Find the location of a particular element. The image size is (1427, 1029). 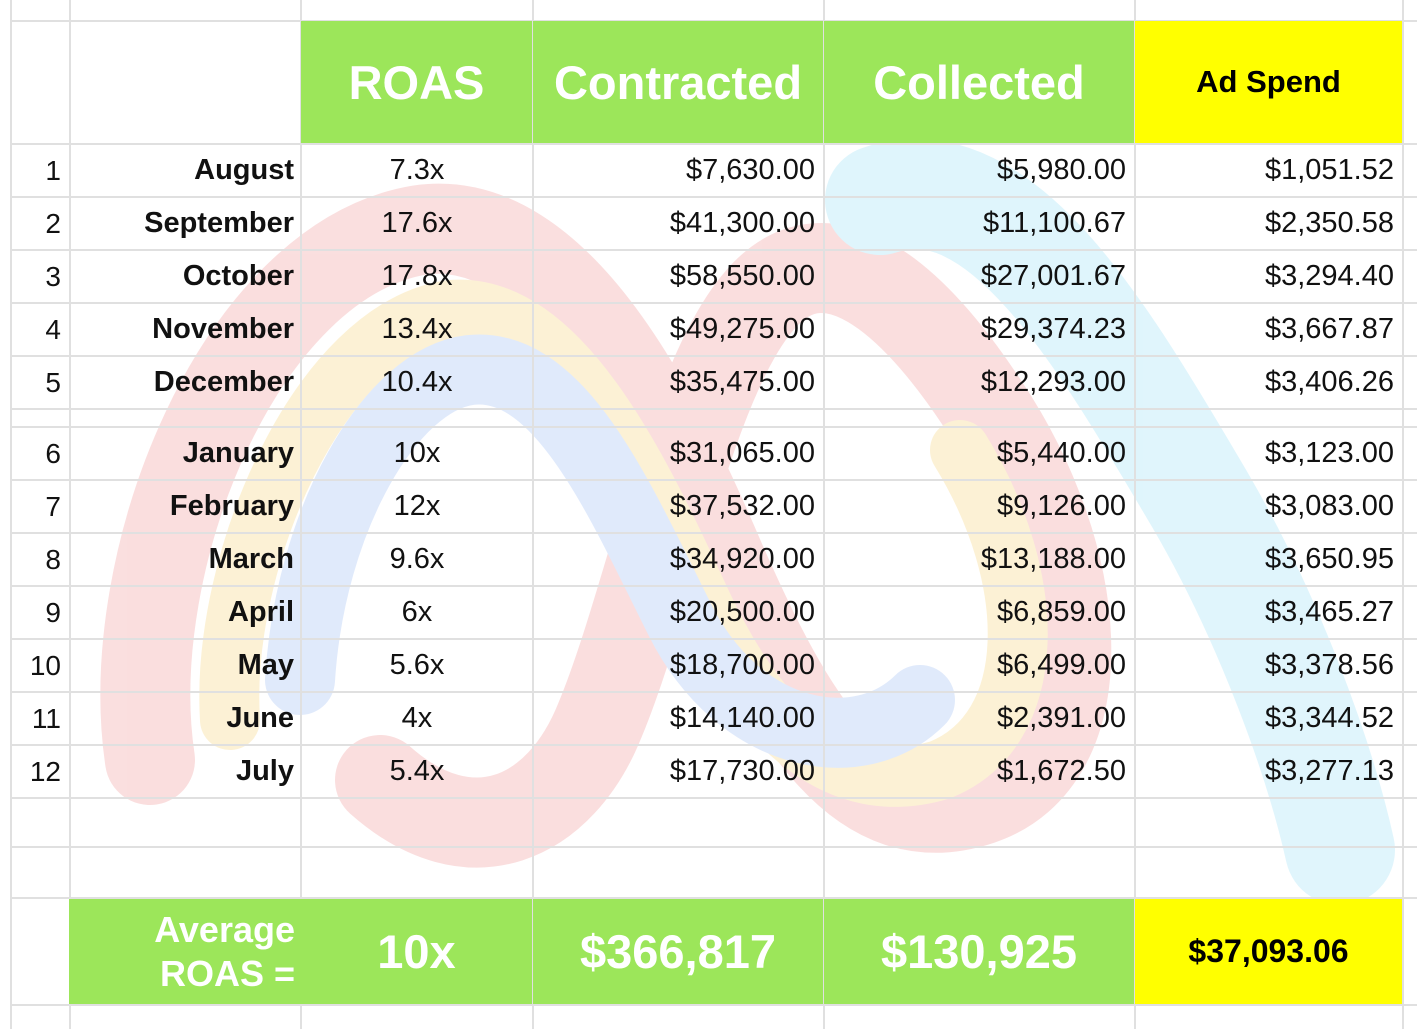

contracted-cell: $41,300.00 is located at coordinates (742, 223).